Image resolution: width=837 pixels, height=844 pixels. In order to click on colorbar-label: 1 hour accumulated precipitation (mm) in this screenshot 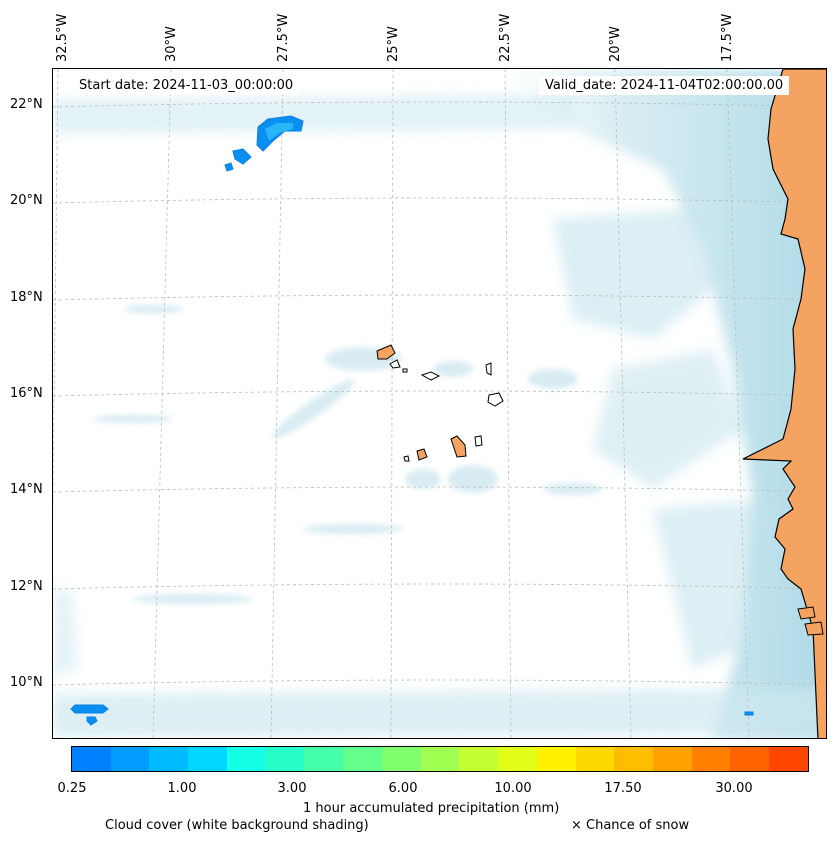, I will do `click(431, 808)`.